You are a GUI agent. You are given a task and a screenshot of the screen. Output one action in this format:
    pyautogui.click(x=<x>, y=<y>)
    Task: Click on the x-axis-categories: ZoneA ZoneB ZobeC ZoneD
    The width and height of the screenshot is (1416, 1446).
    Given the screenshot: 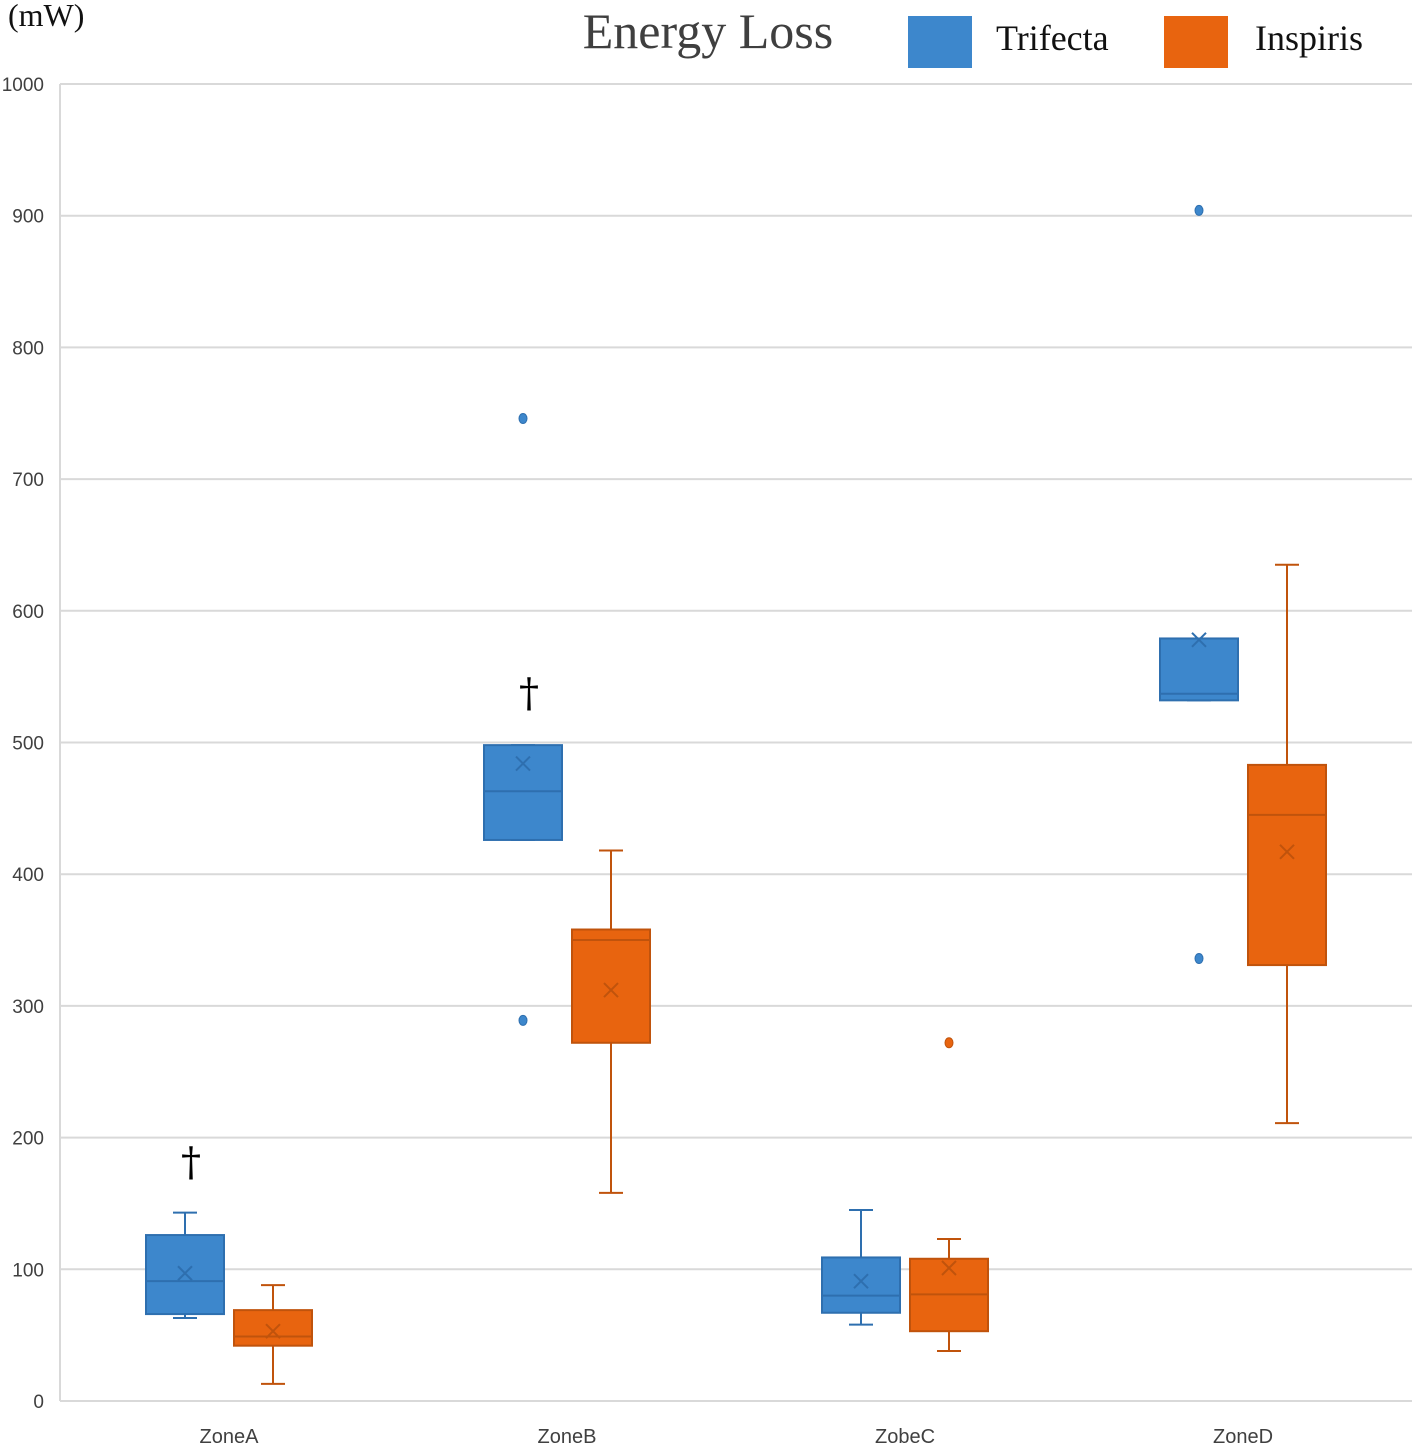 What is the action you would take?
    pyautogui.click(x=736, y=1436)
    